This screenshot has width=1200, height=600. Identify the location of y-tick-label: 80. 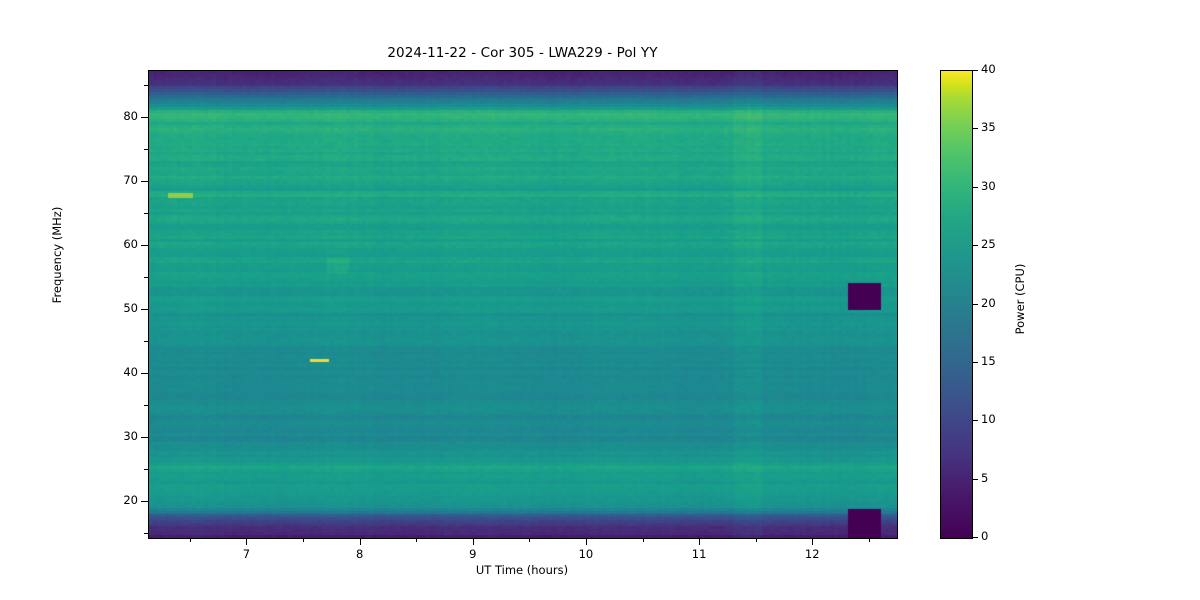
(130, 115).